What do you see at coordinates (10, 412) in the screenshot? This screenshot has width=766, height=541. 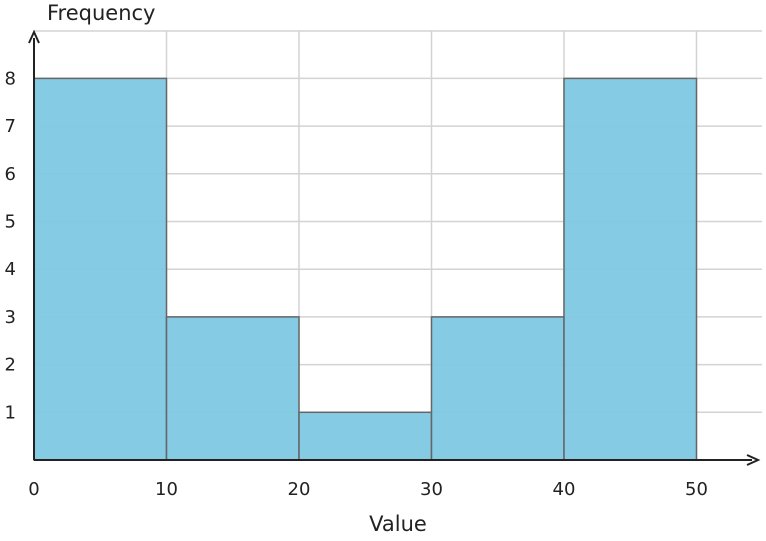 I see `y-tick-label: 1` at bounding box center [10, 412].